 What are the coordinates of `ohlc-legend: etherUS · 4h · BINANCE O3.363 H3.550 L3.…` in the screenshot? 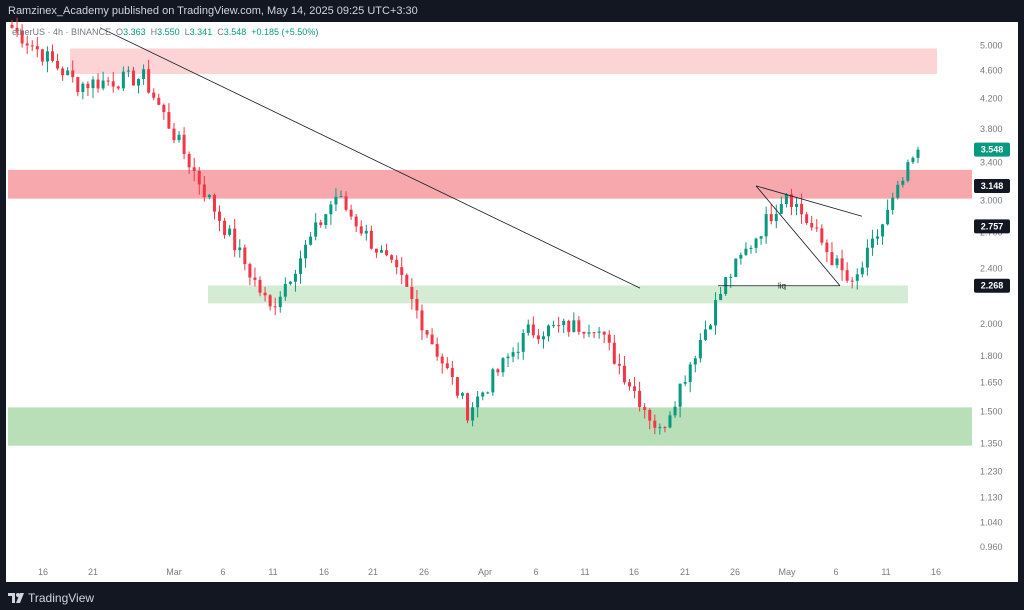 It's located at (165, 32).